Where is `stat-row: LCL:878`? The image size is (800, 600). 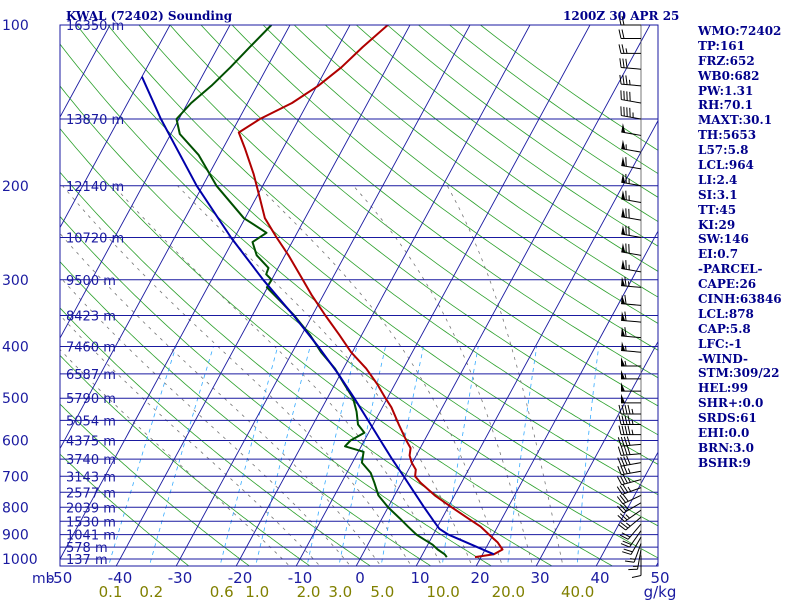
stat-row: LCL:878 is located at coordinates (726, 313).